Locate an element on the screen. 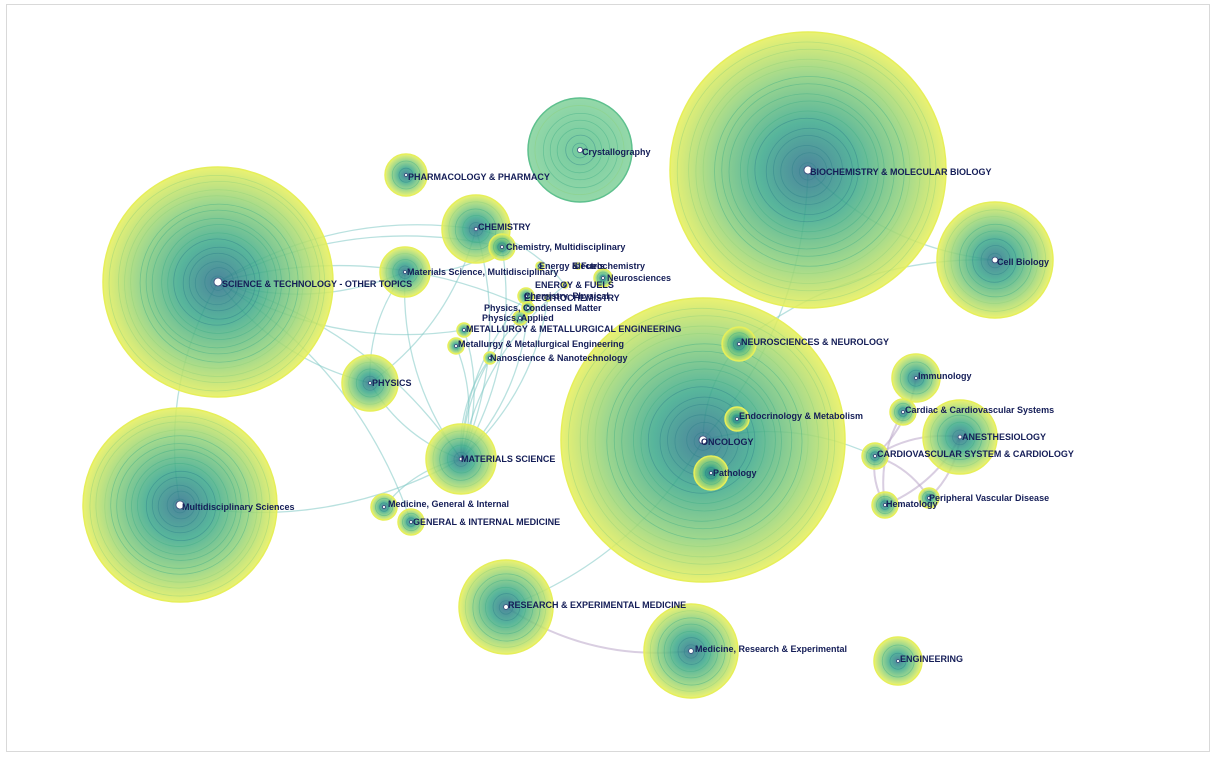 This screenshot has height=758, width=1216. node-neurosciences-neurology is located at coordinates (739, 344).